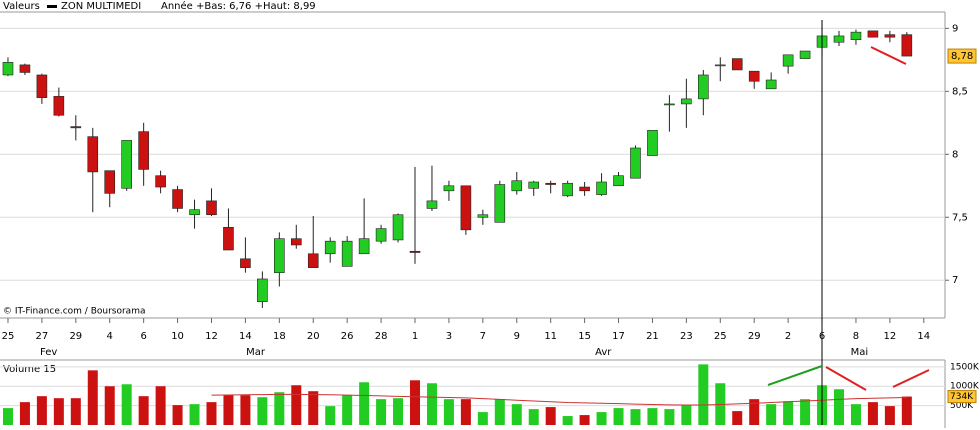 The image size is (980, 430). What do you see at coordinates (890, 336) in the screenshot?
I see `x-tick-label: 12` at bounding box center [890, 336].